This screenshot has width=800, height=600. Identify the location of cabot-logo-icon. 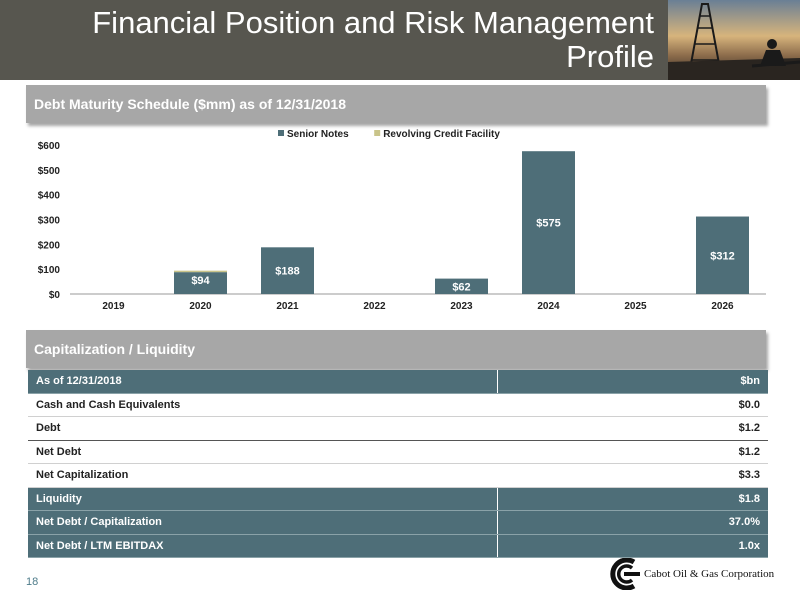
(625, 574).